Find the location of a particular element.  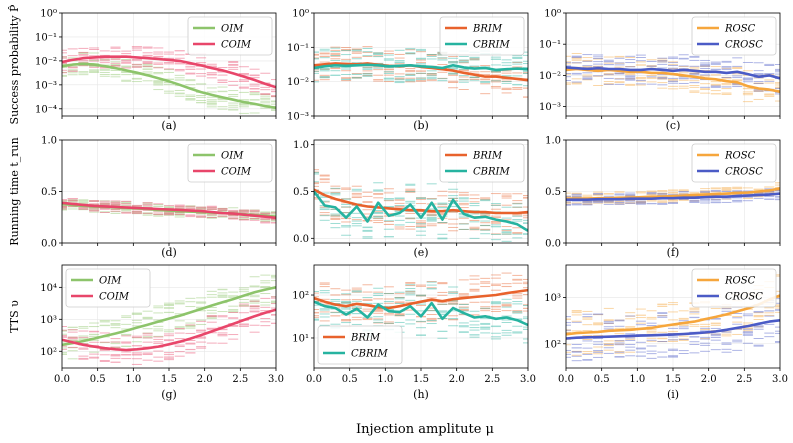

panel-i: 10² 10³ 0.0 0.5 1.0 1.5 2.0 2.5 3.0 (i) ROSC CROSC is located at coordinates (666, 332).